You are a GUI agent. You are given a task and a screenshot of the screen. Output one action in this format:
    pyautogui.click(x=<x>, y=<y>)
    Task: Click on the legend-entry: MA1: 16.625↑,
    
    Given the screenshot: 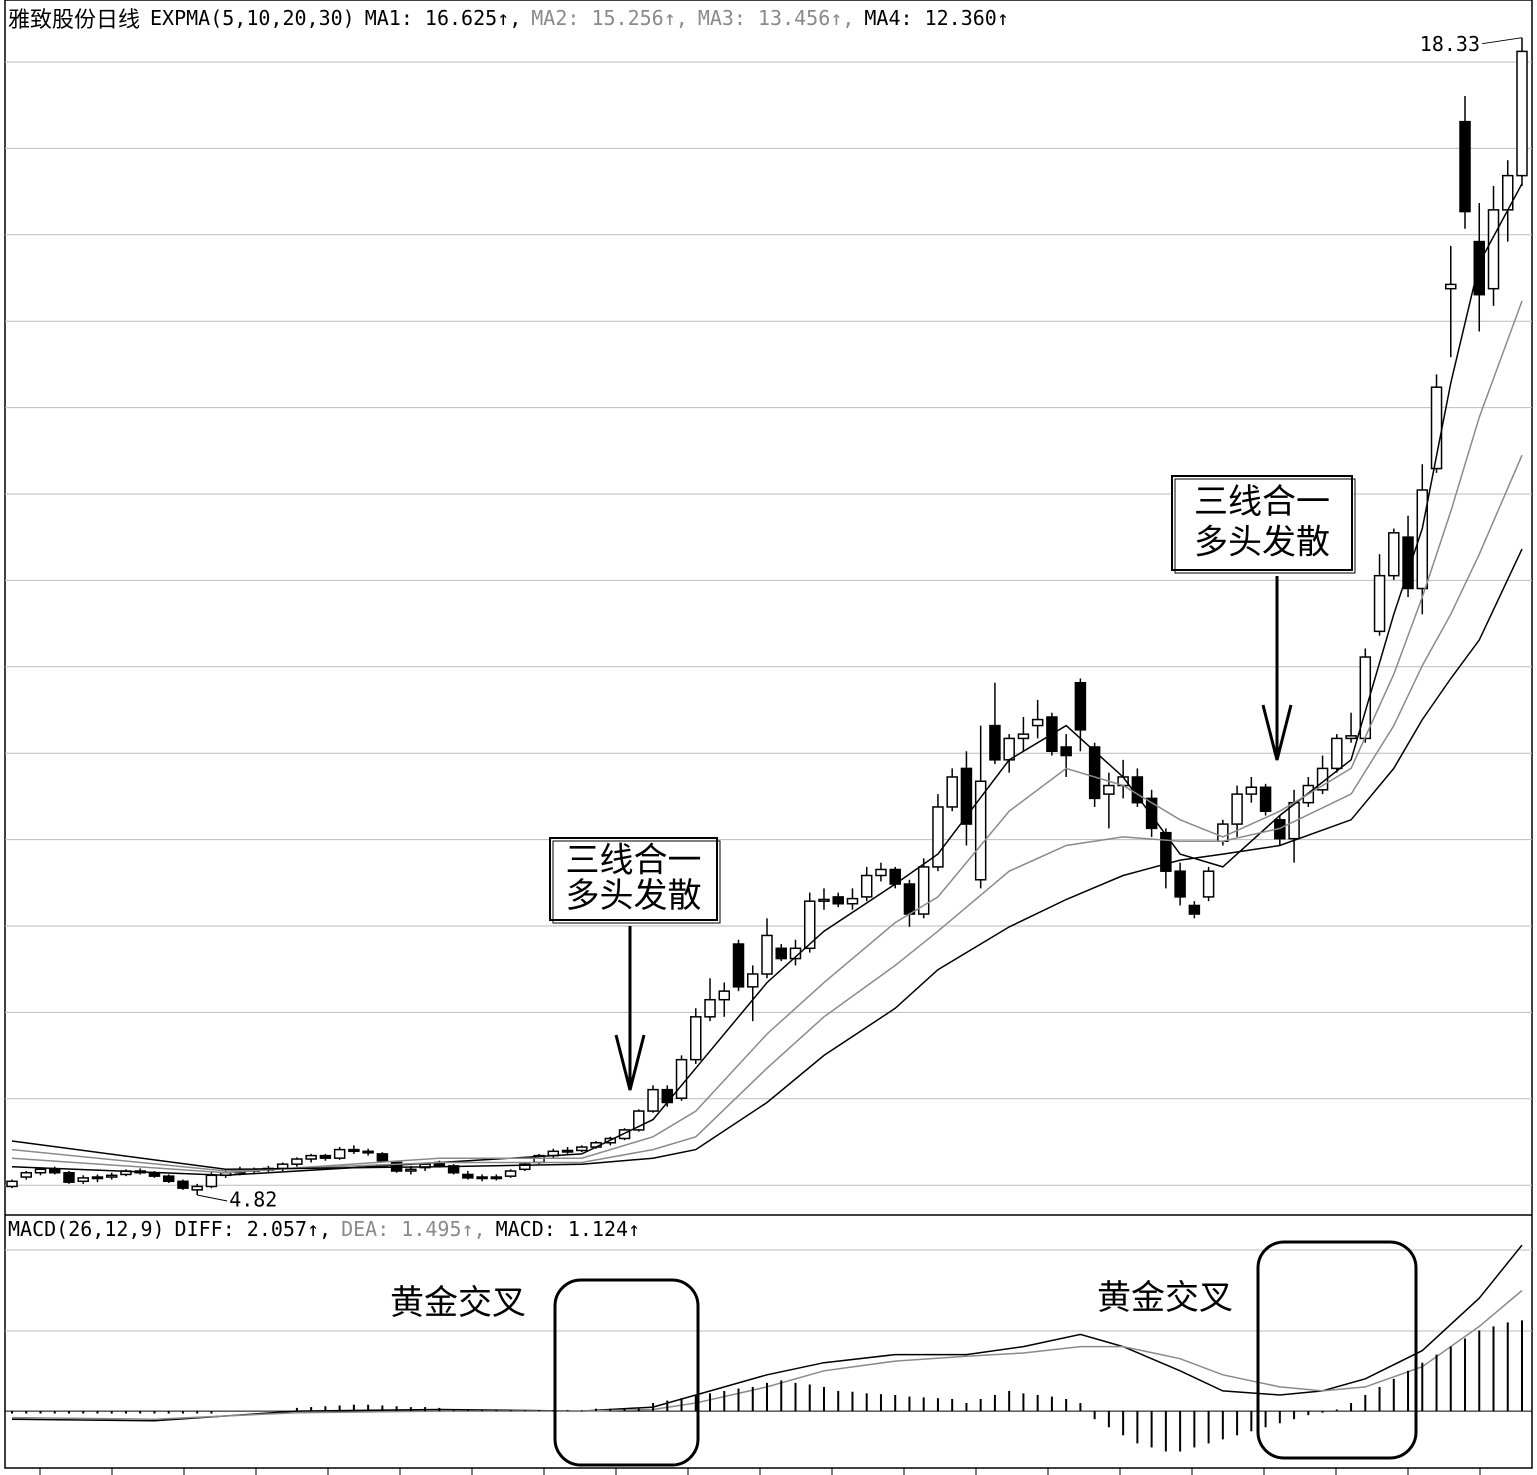 What is the action you would take?
    pyautogui.click(x=443, y=18)
    